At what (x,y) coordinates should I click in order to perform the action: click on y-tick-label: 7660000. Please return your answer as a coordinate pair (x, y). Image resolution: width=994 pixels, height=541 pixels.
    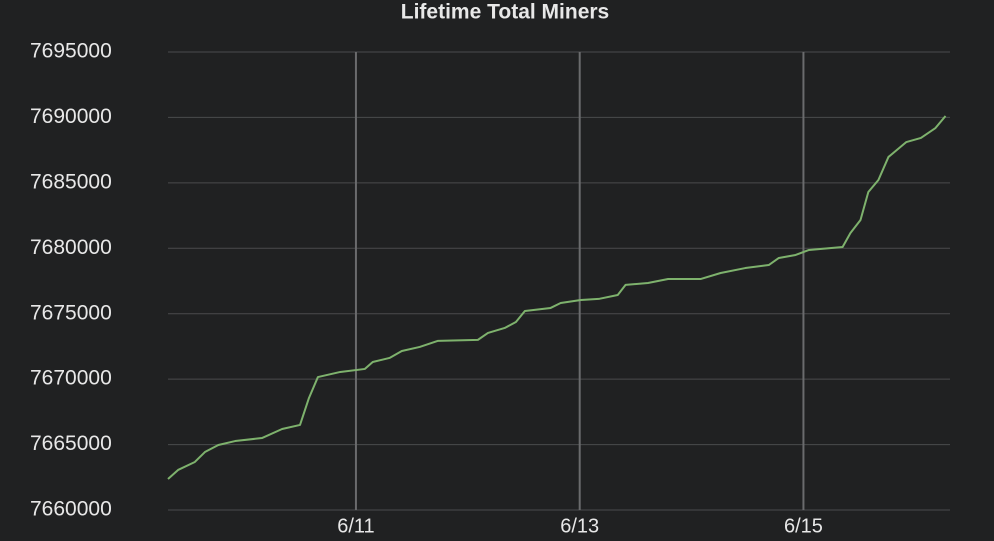
    Looking at the image, I should click on (71, 509).